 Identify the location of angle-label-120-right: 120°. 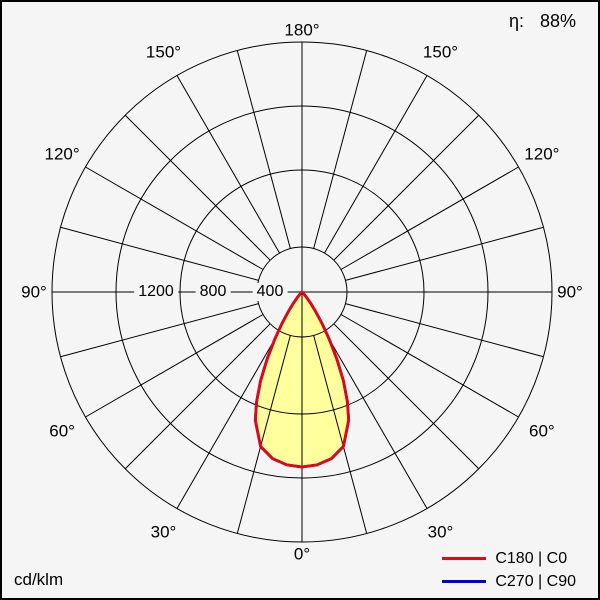
(542, 153).